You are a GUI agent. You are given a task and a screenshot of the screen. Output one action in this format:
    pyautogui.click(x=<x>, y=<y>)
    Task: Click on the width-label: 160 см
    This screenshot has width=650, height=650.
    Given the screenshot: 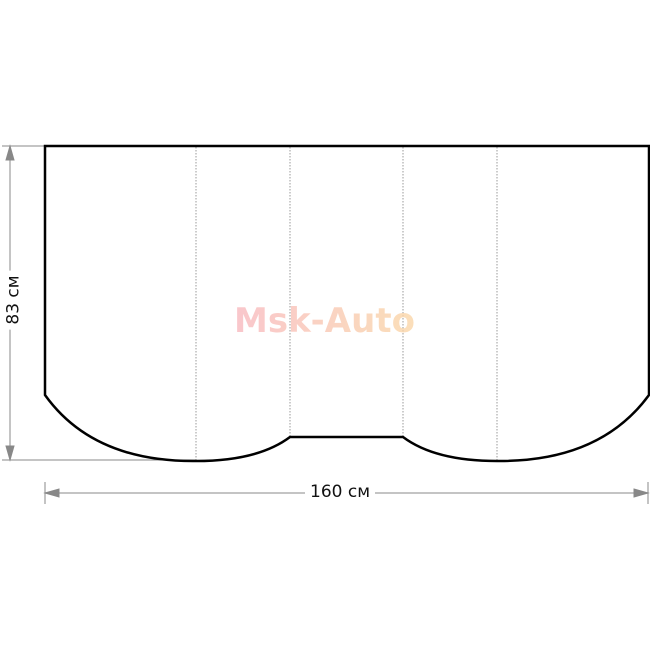 What is the action you would take?
    pyautogui.click(x=340, y=492)
    